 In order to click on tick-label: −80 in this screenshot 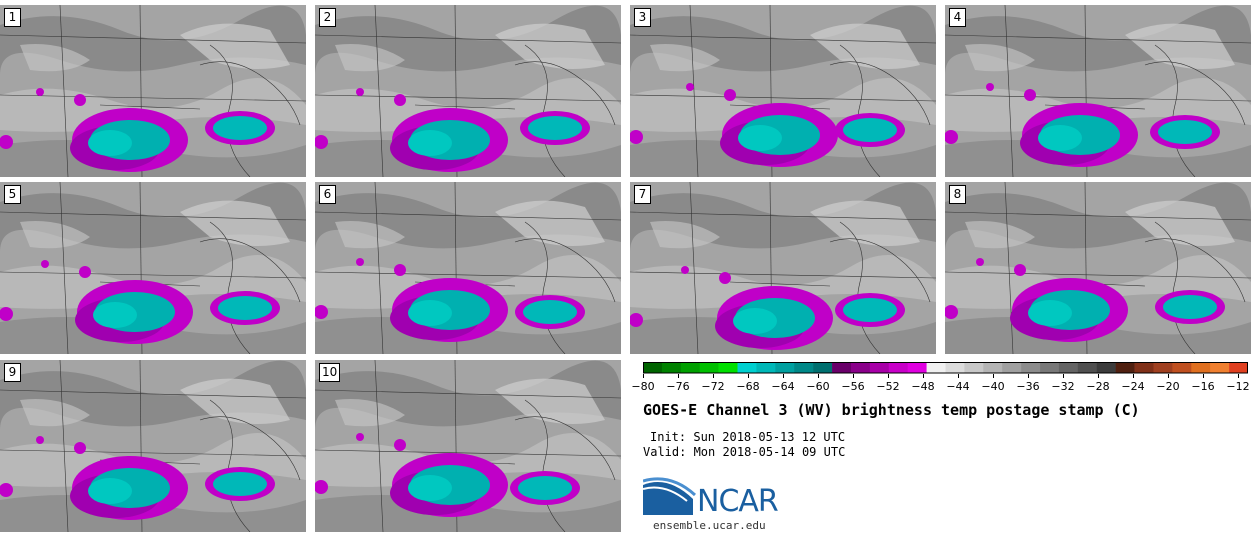, I will do `click(643, 386)`.